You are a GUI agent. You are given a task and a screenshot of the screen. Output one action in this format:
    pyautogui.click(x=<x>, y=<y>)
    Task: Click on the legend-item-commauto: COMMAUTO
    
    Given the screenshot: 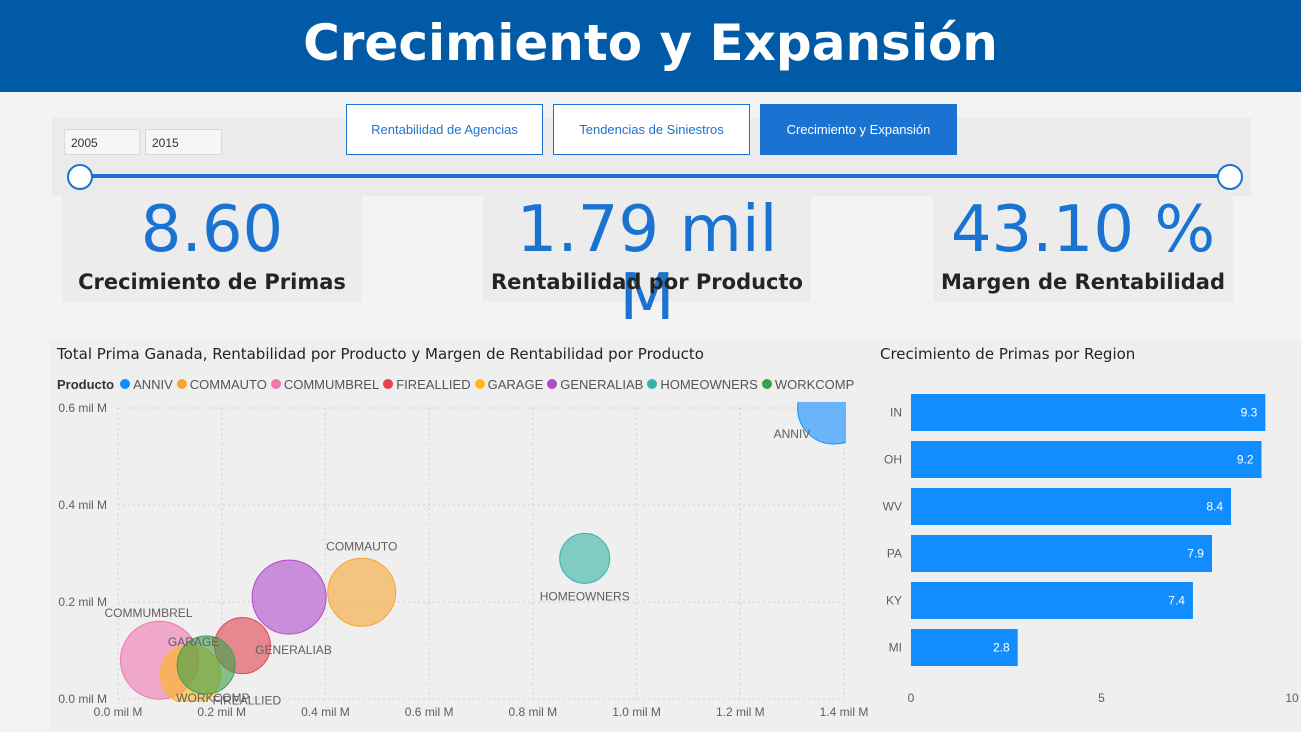 What is the action you would take?
    pyautogui.click(x=221, y=384)
    